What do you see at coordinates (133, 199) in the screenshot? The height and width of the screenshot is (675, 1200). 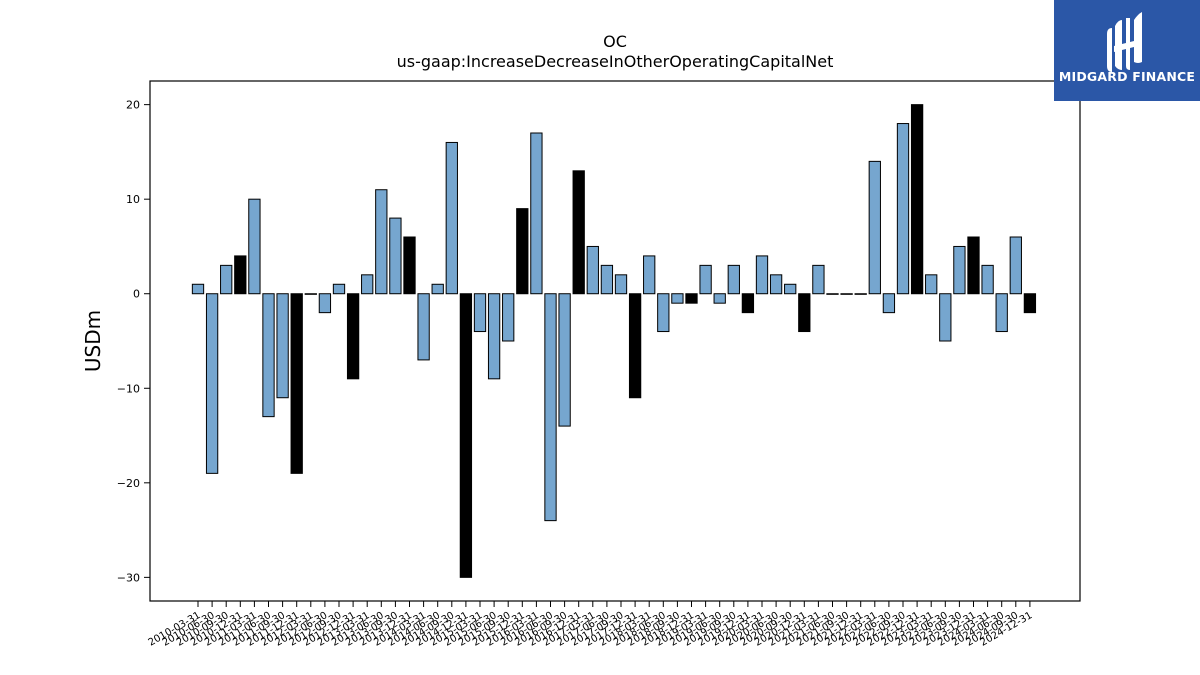 I see `y-tick-label: 10` at bounding box center [133, 199].